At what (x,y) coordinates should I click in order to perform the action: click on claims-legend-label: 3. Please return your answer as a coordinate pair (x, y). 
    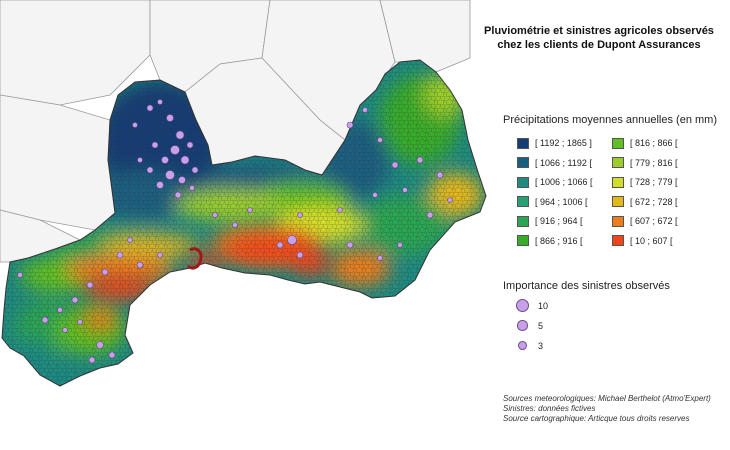
    Looking at the image, I should click on (540, 346).